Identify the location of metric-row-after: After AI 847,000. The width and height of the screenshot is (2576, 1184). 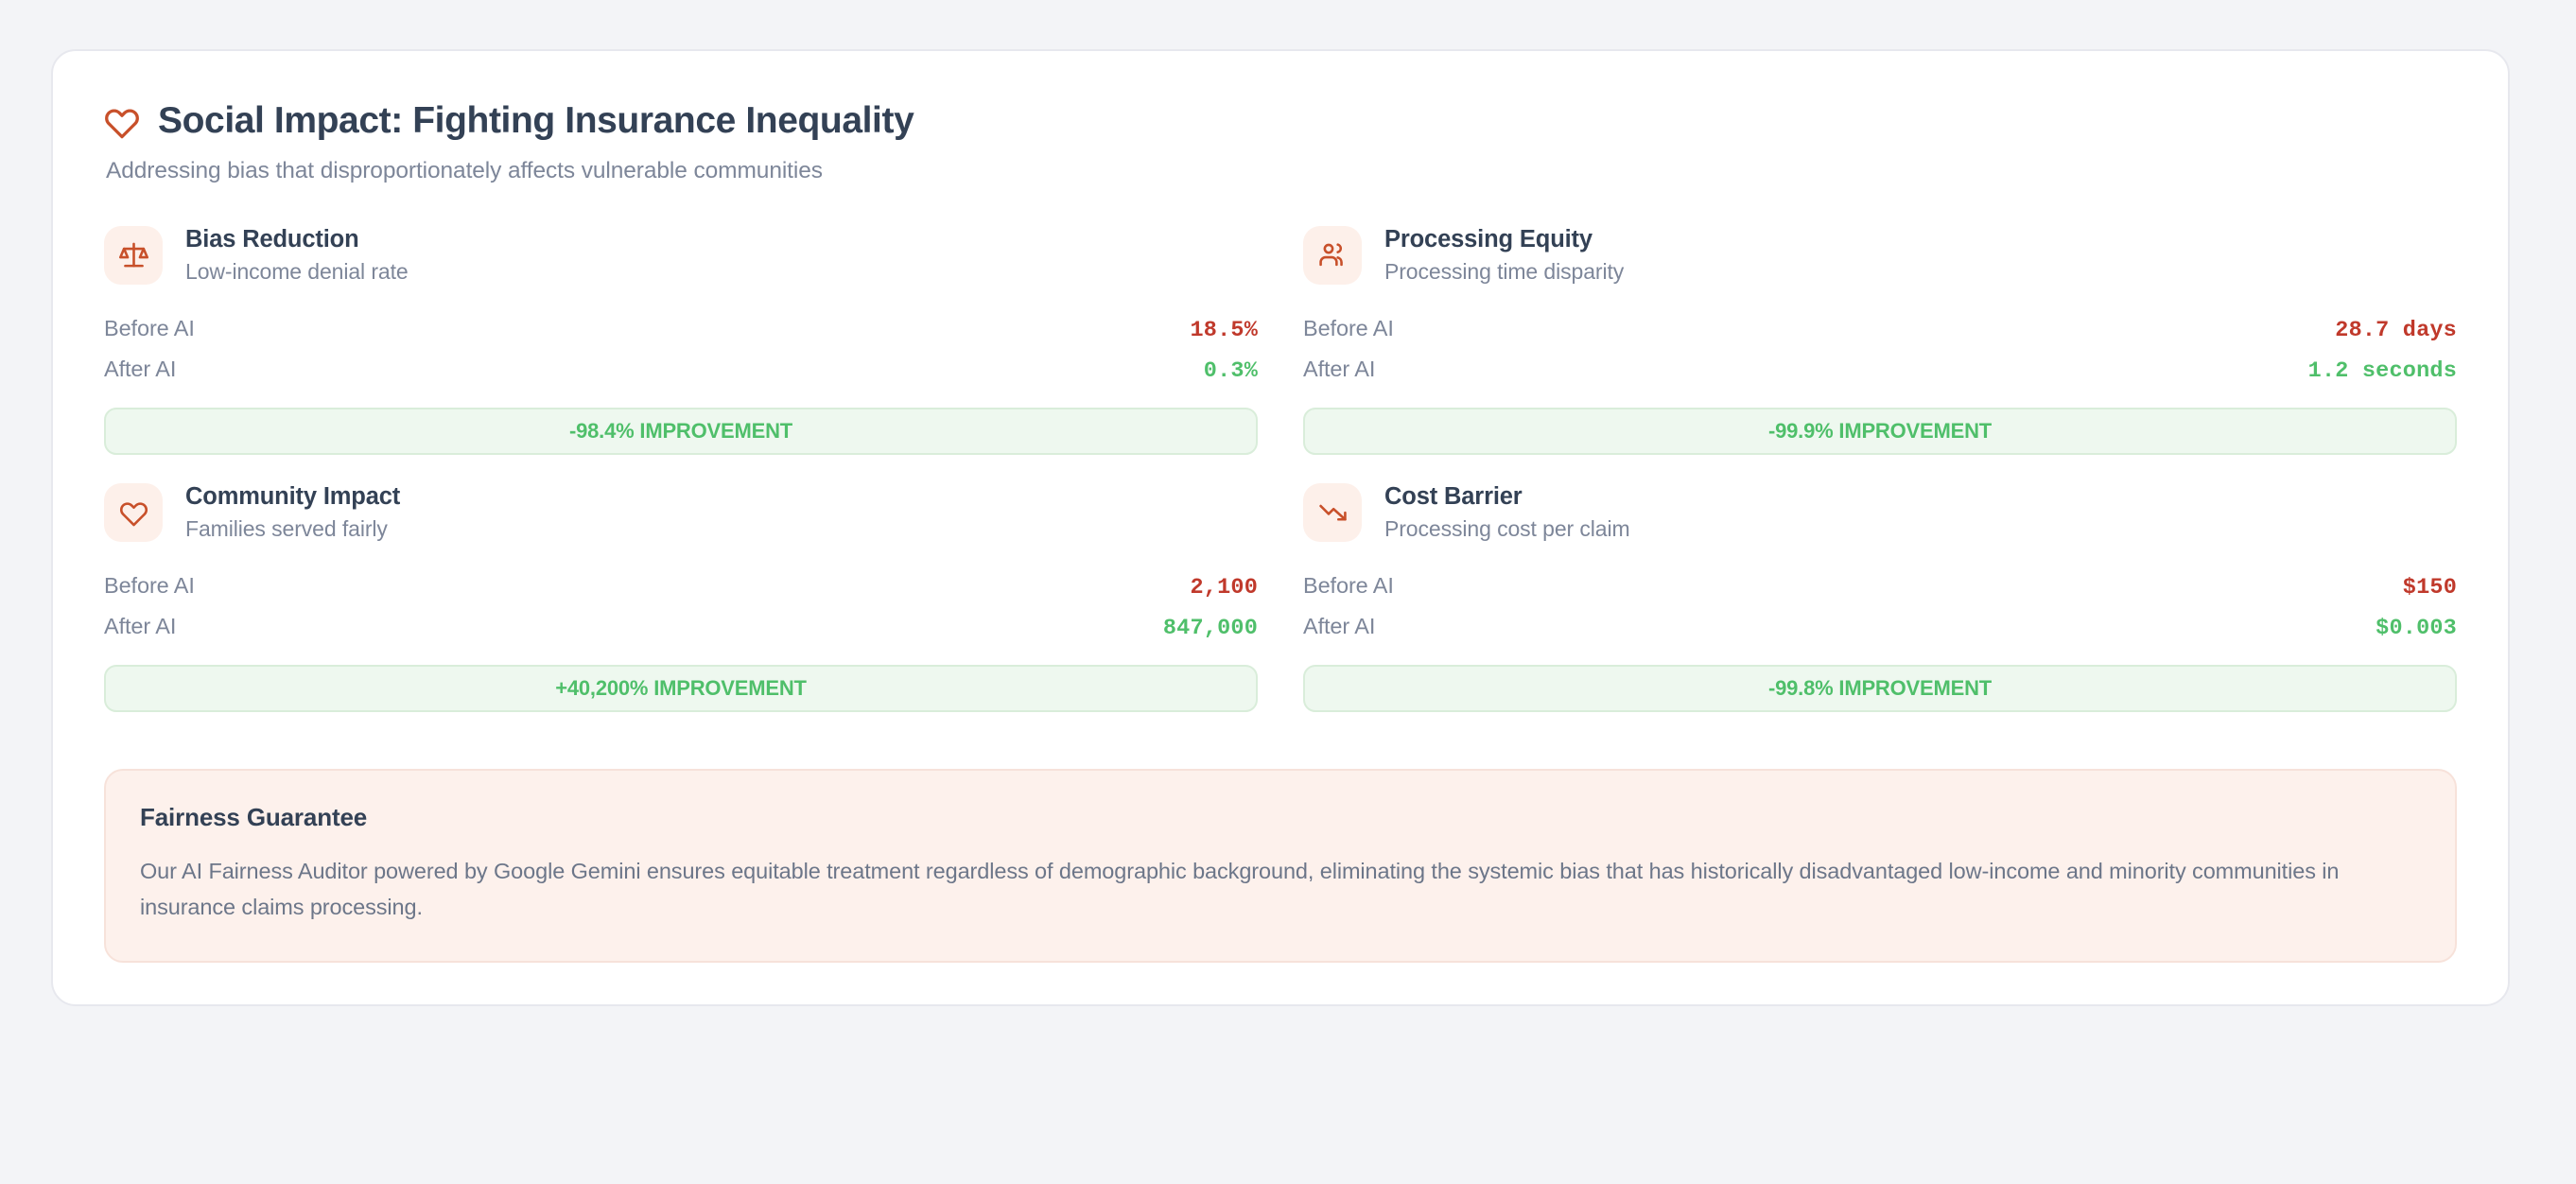
(681, 627).